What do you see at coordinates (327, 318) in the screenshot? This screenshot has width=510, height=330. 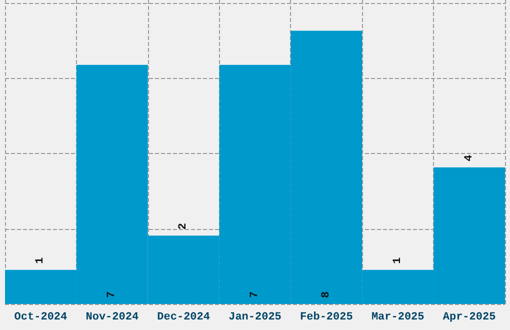 I see `x-tick-label: Feb-2025` at bounding box center [327, 318].